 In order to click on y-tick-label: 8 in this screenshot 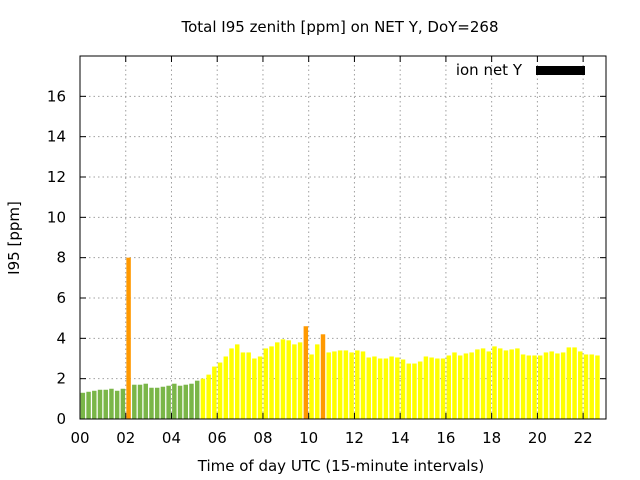, I will do `click(61, 258)`.